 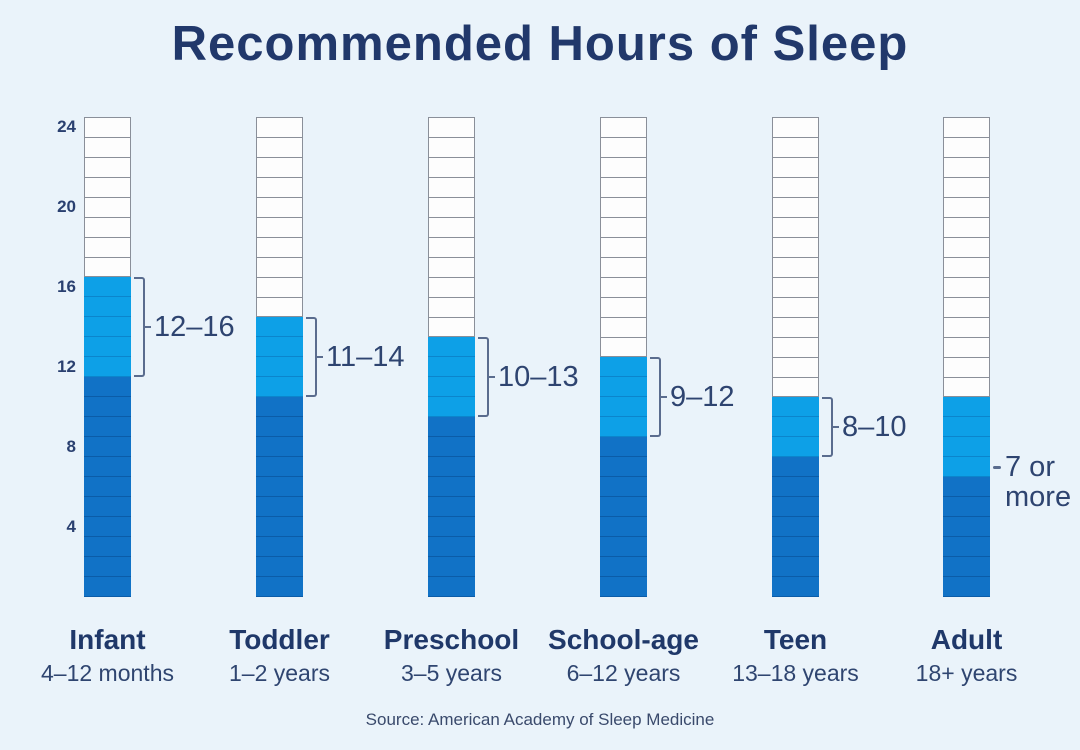 What do you see at coordinates (874, 427) in the screenshot?
I see `range-label-teen: 8–10` at bounding box center [874, 427].